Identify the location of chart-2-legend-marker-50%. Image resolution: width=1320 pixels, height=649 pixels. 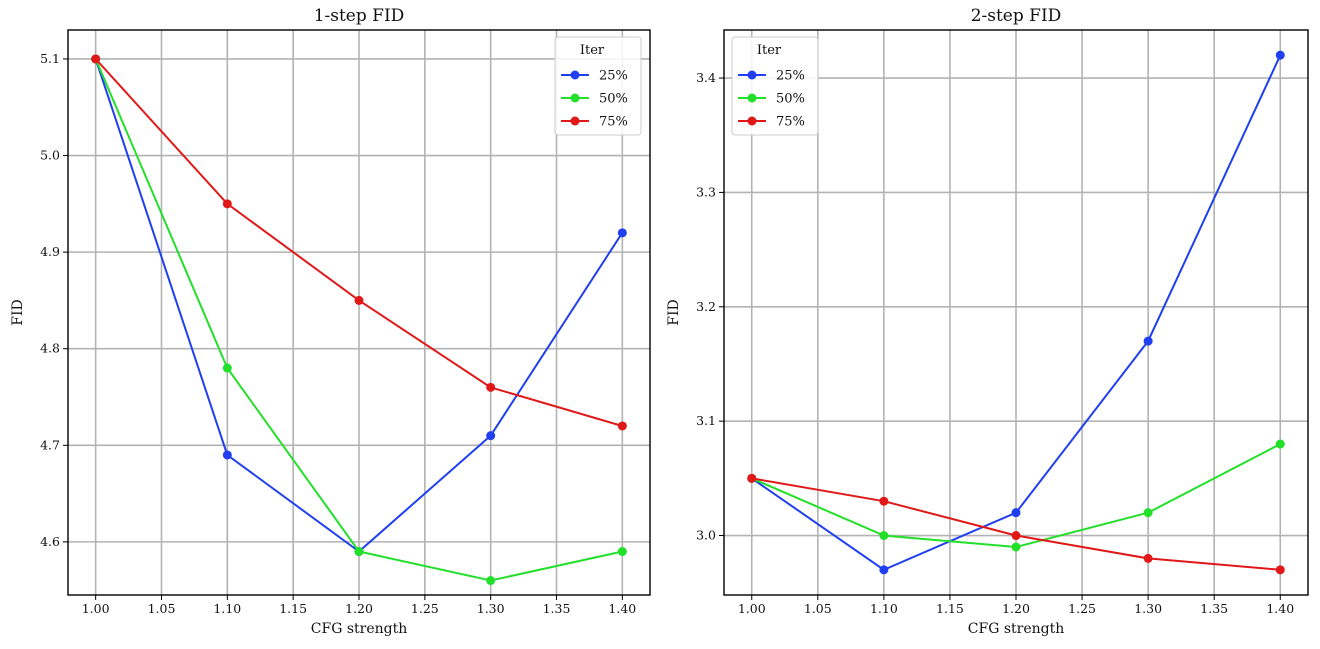
(752, 98).